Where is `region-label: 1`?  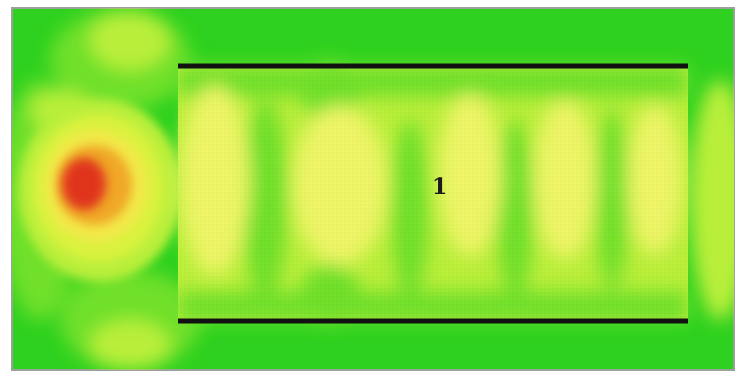 region-label: 1 is located at coordinates (439, 187).